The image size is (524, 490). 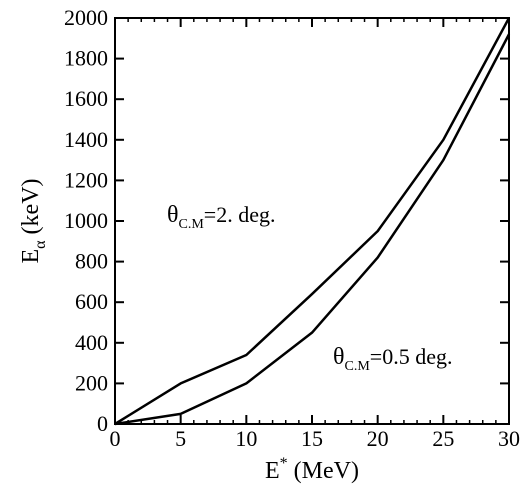 What do you see at coordinates (443, 438) in the screenshot?
I see `x-tick-label: 25` at bounding box center [443, 438].